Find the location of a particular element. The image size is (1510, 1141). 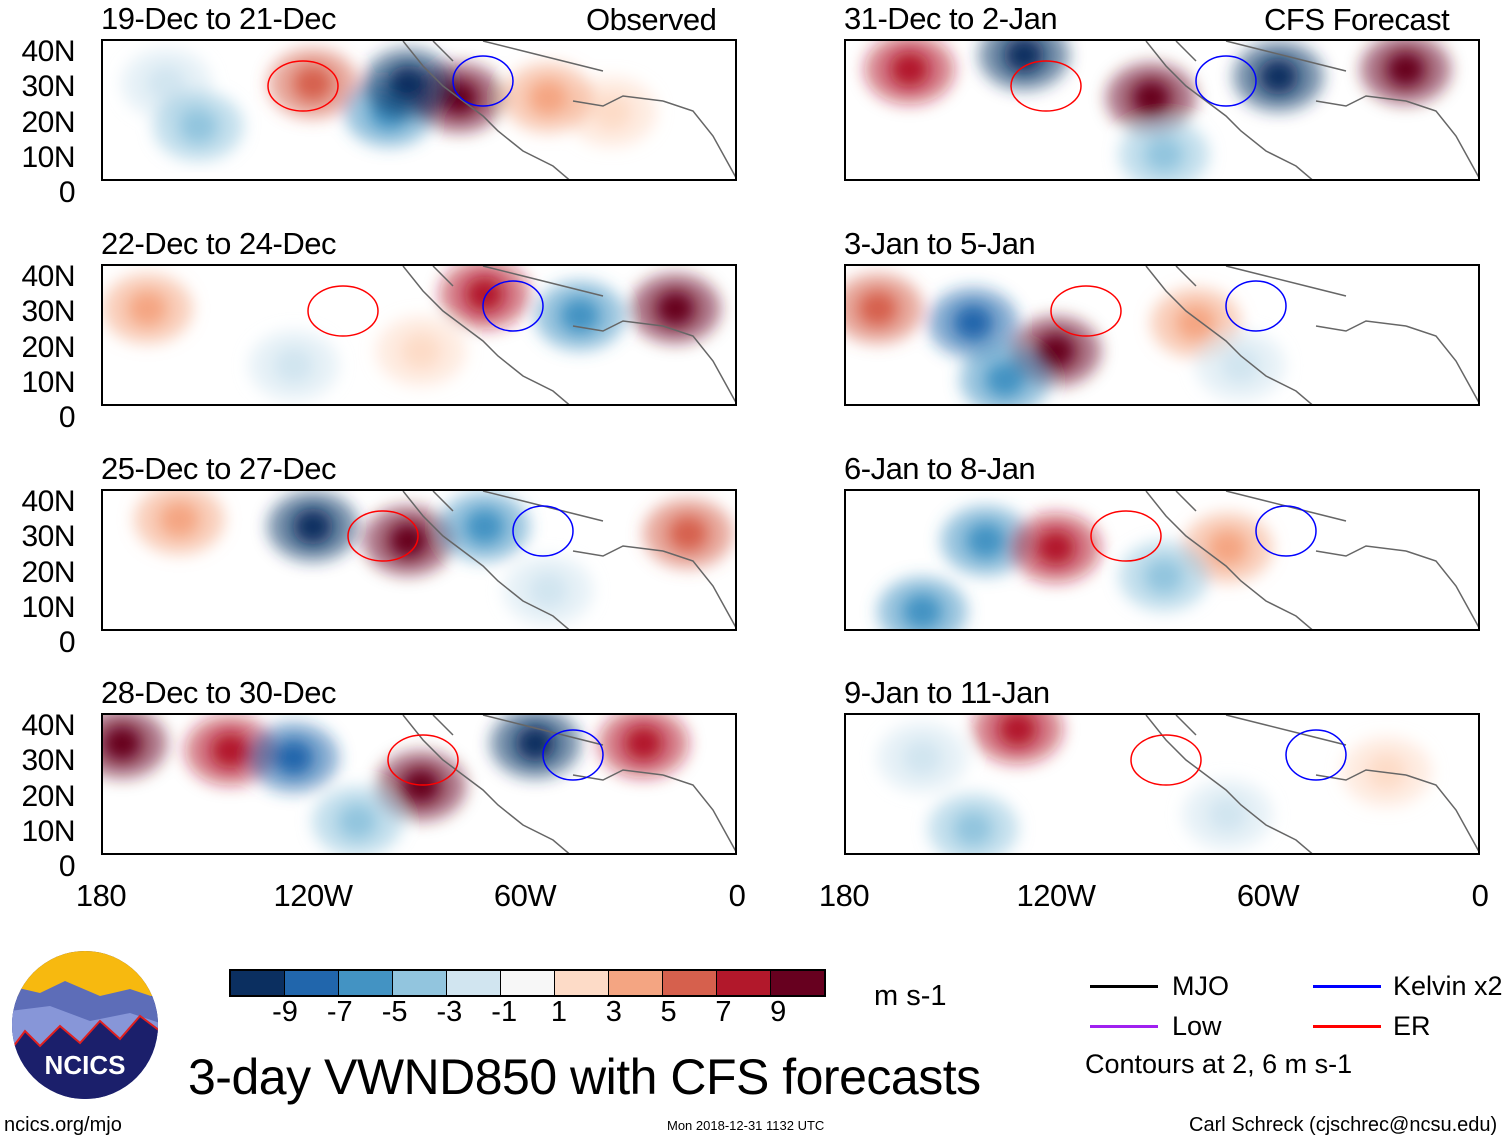

panel-title: 25-Dec to 27-Dec is located at coordinates (218, 468).